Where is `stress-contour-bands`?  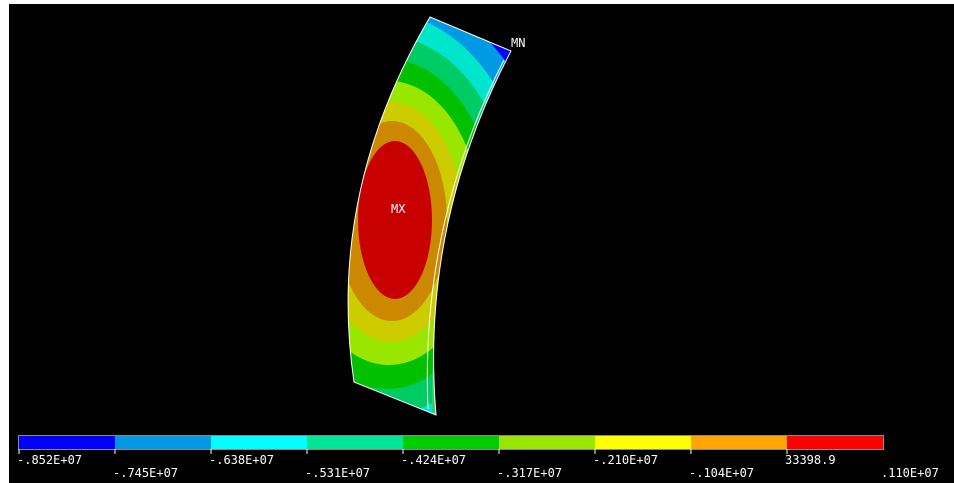 stress-contour-bands is located at coordinates (429, 216).